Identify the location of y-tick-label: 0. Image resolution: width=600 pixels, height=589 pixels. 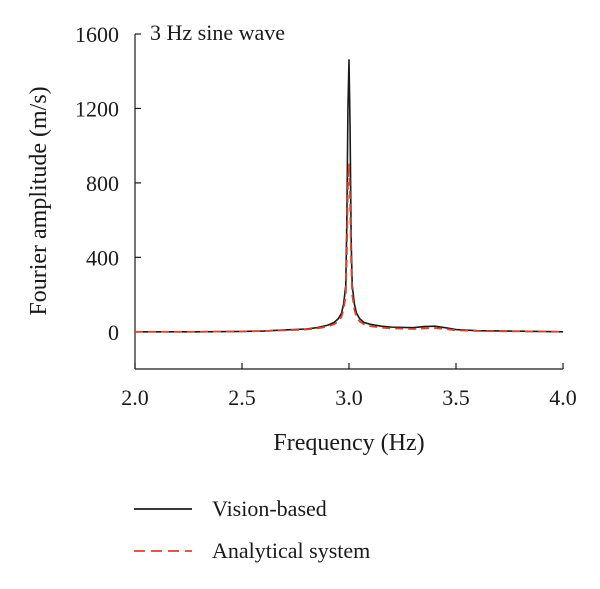
(113, 332).